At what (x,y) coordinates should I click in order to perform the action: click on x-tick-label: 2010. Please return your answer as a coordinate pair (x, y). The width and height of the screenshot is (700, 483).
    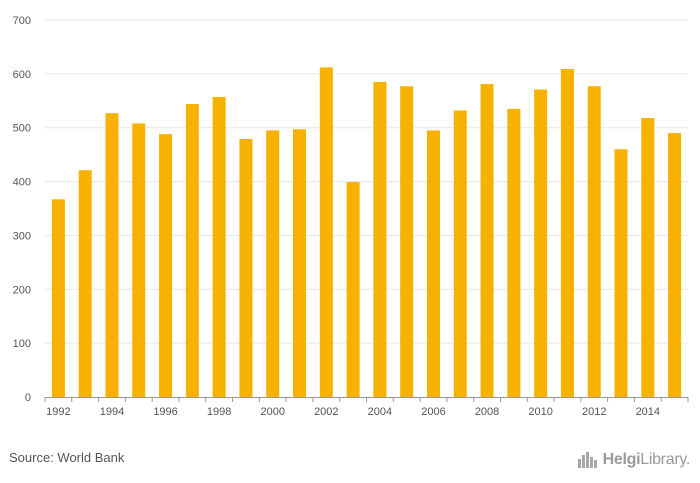
    Looking at the image, I should click on (540, 412).